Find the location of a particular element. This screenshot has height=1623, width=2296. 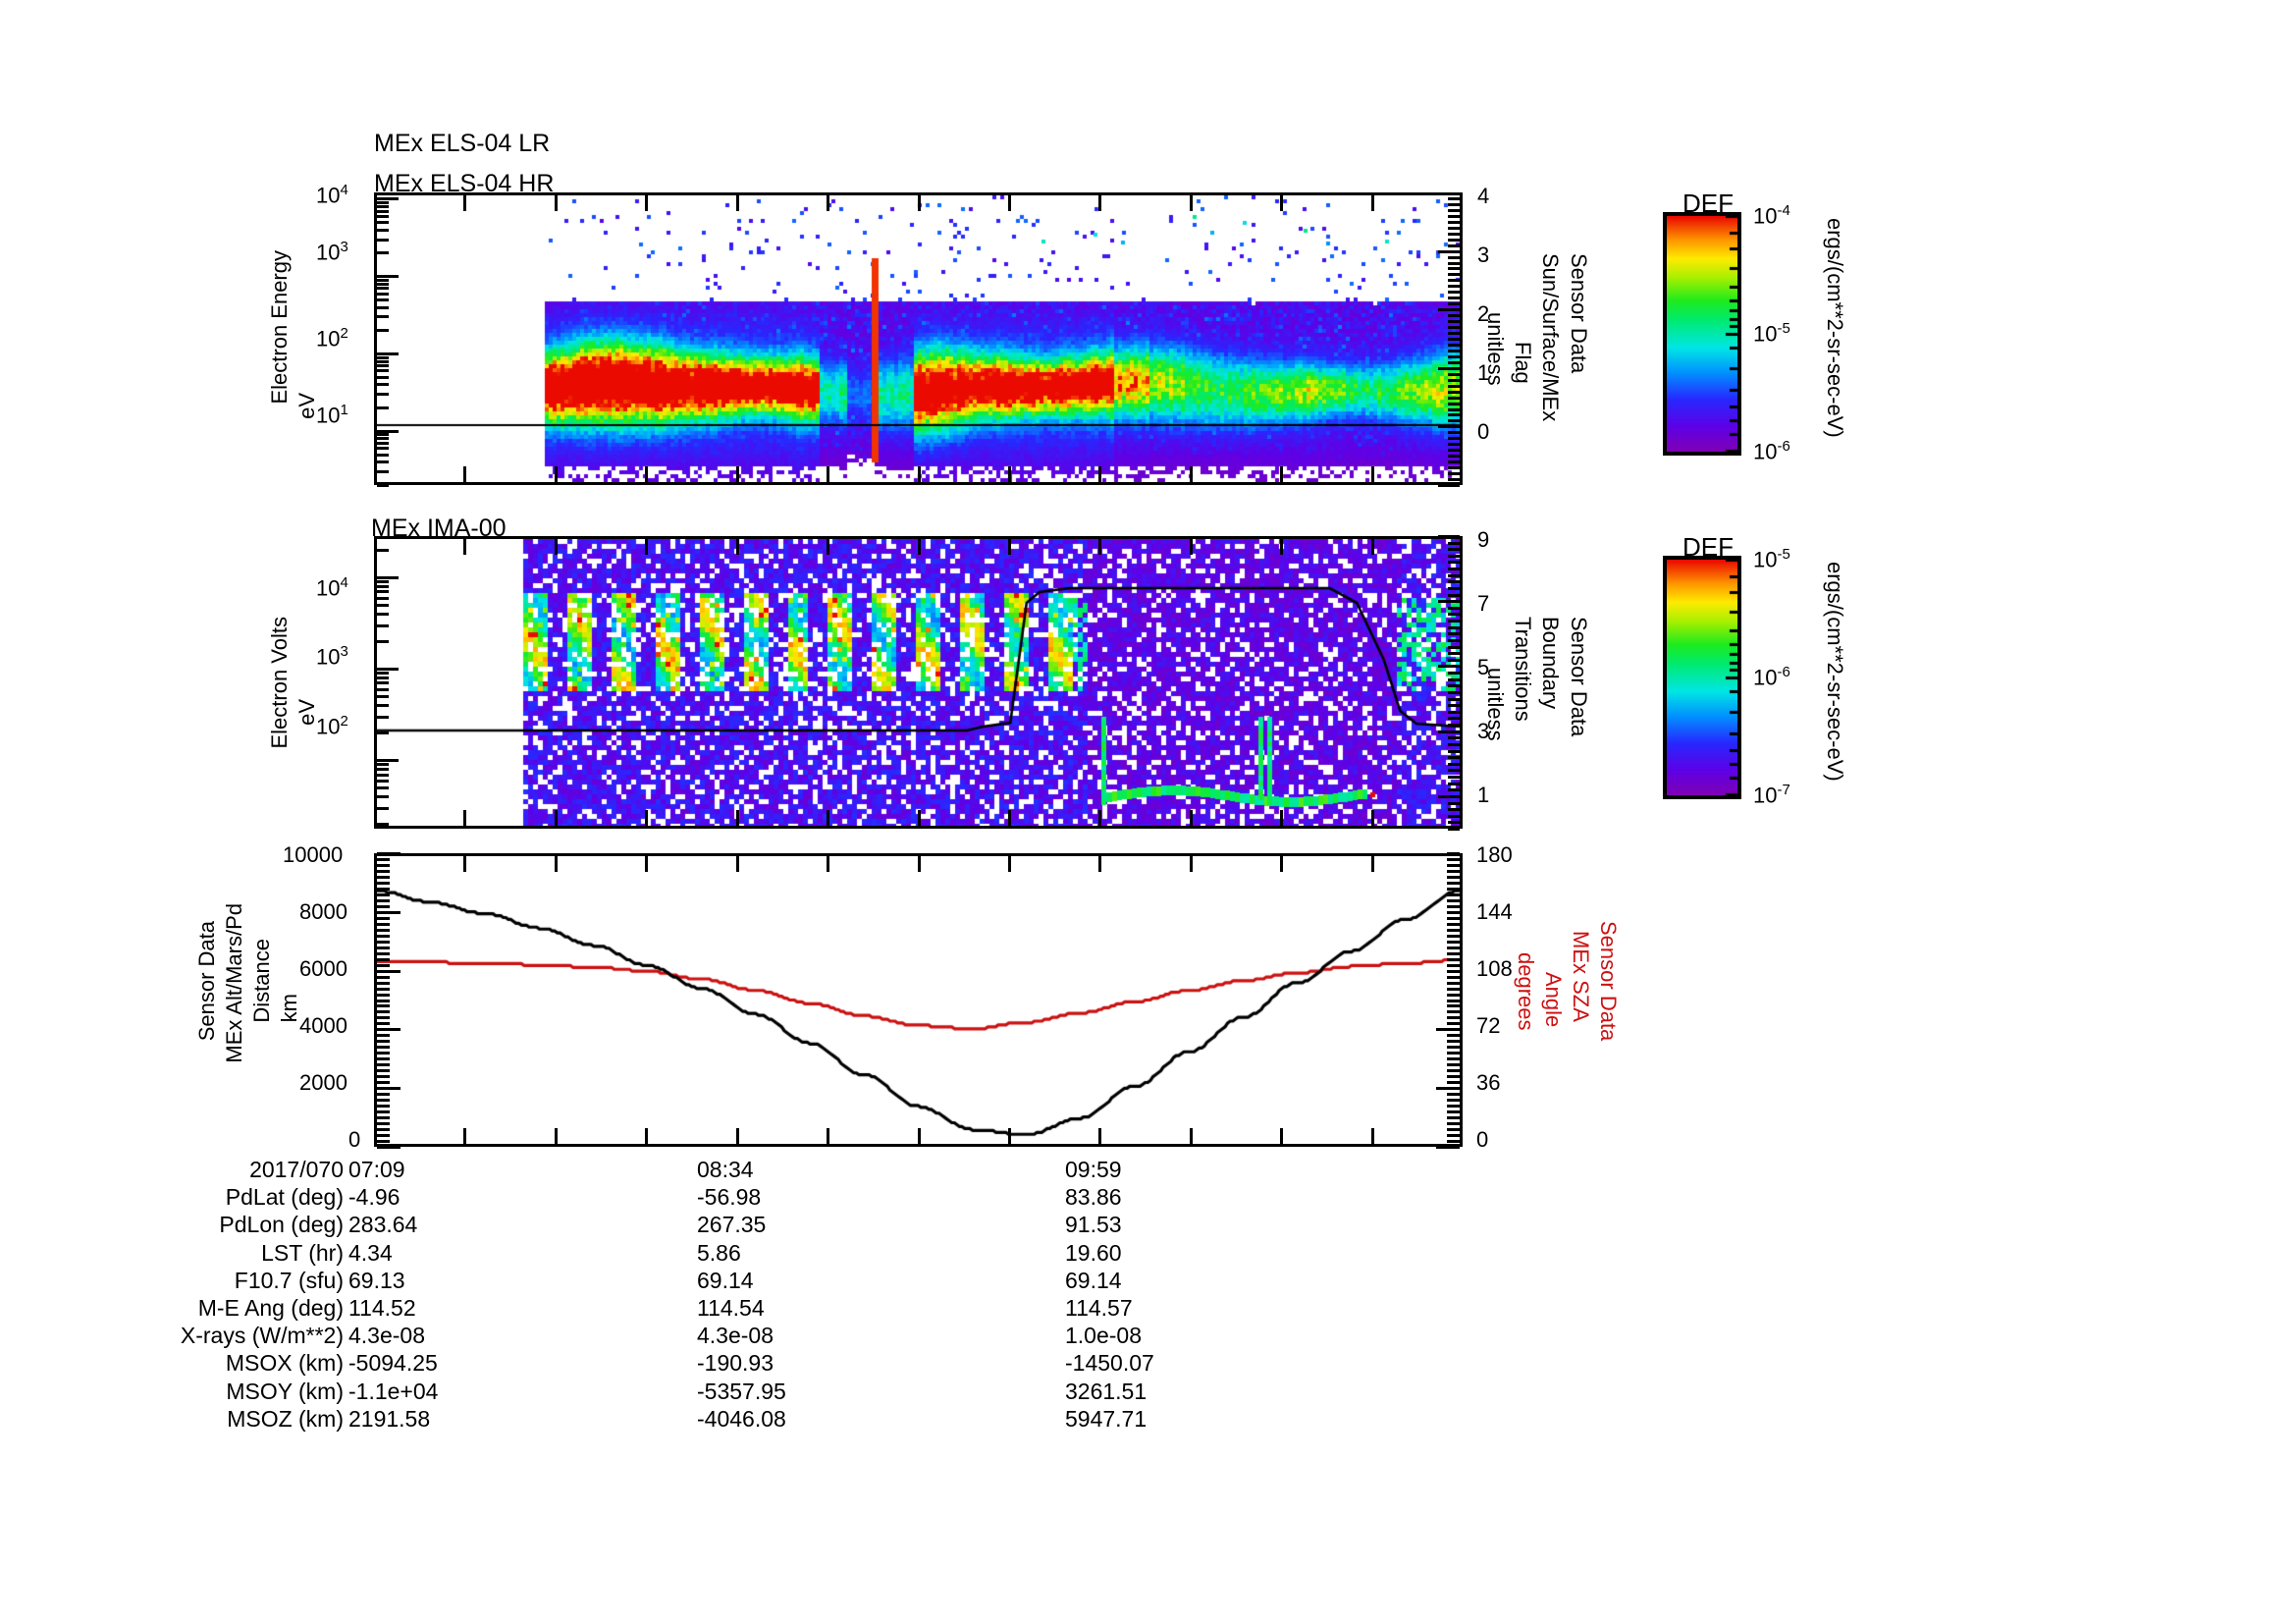

panel1-right-tick-2: 2 is located at coordinates (1483, 313).